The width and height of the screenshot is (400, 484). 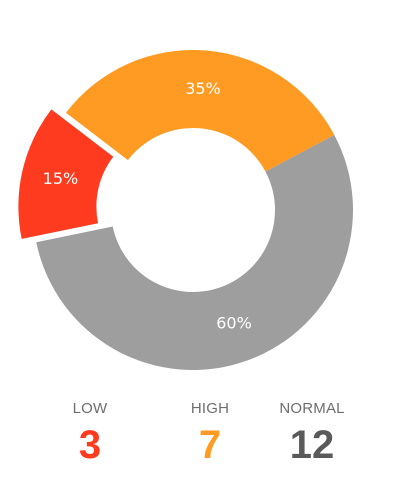 I want to click on slice-label-15: 15%, so click(x=61, y=178).